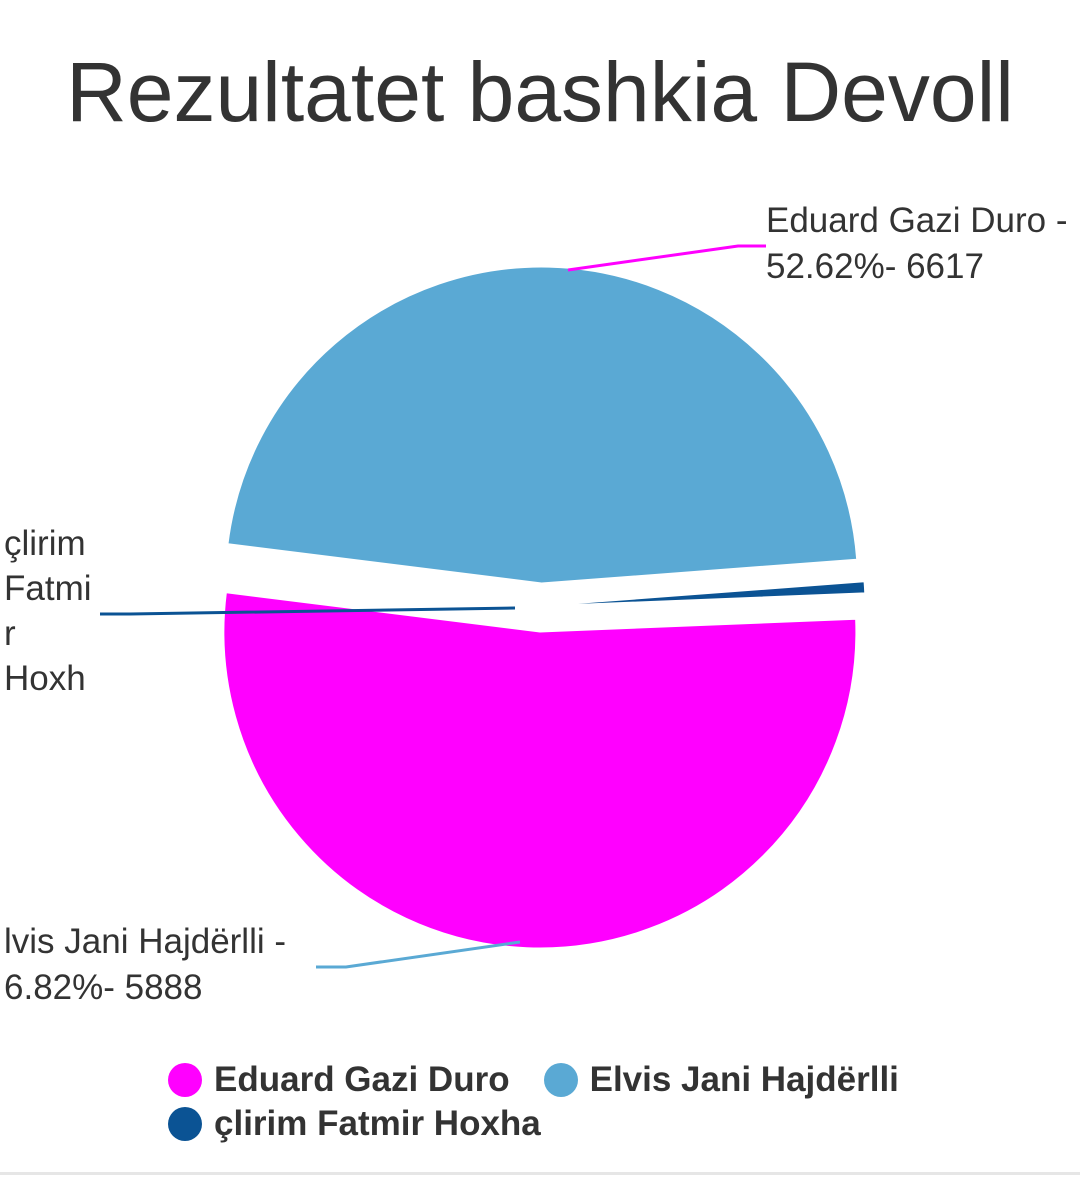 This screenshot has height=1184, width=1080. What do you see at coordinates (10, 633) in the screenshot?
I see `slice-label-line: r` at bounding box center [10, 633].